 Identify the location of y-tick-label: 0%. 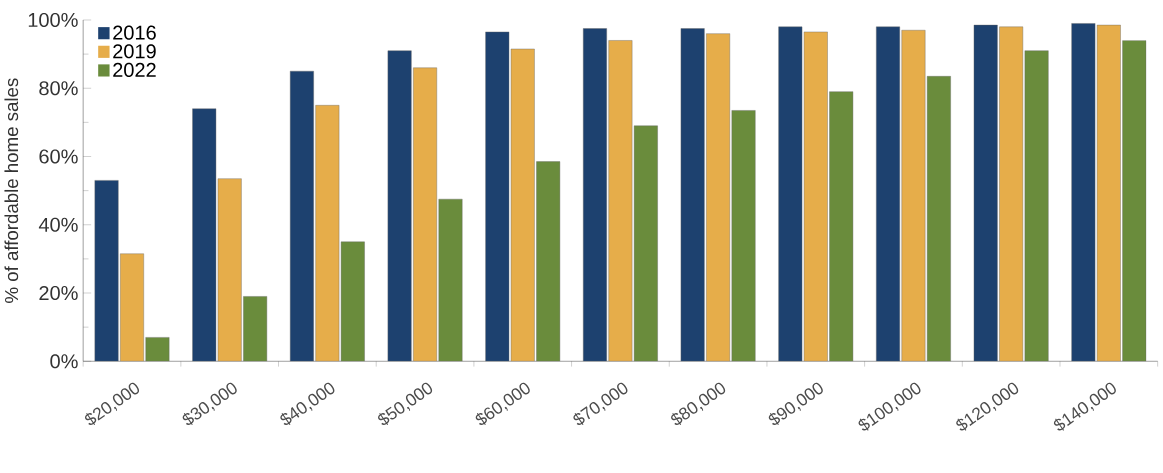
(64, 361).